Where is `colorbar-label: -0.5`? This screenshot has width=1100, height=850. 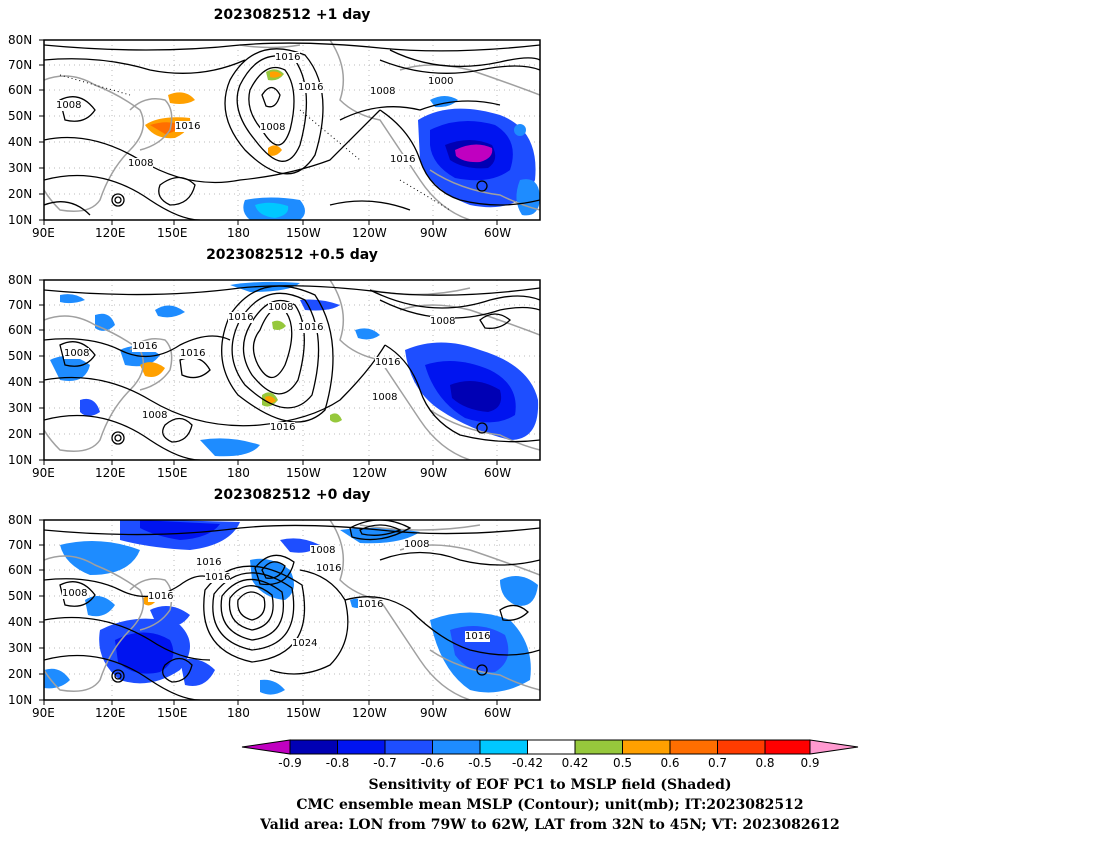 colorbar-label: -0.5 is located at coordinates (480, 763).